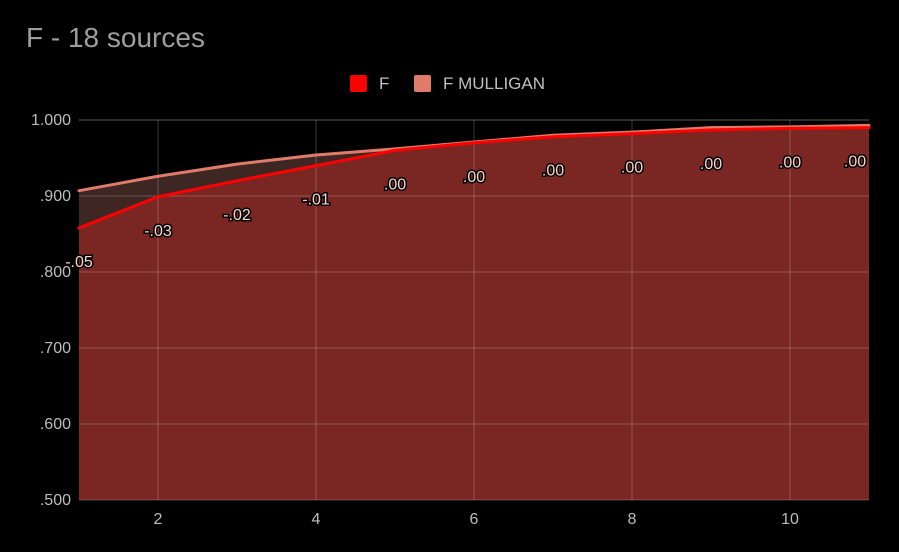 This screenshot has height=552, width=899. What do you see at coordinates (55, 348) in the screenshot?
I see `y-tick-label: .700` at bounding box center [55, 348].